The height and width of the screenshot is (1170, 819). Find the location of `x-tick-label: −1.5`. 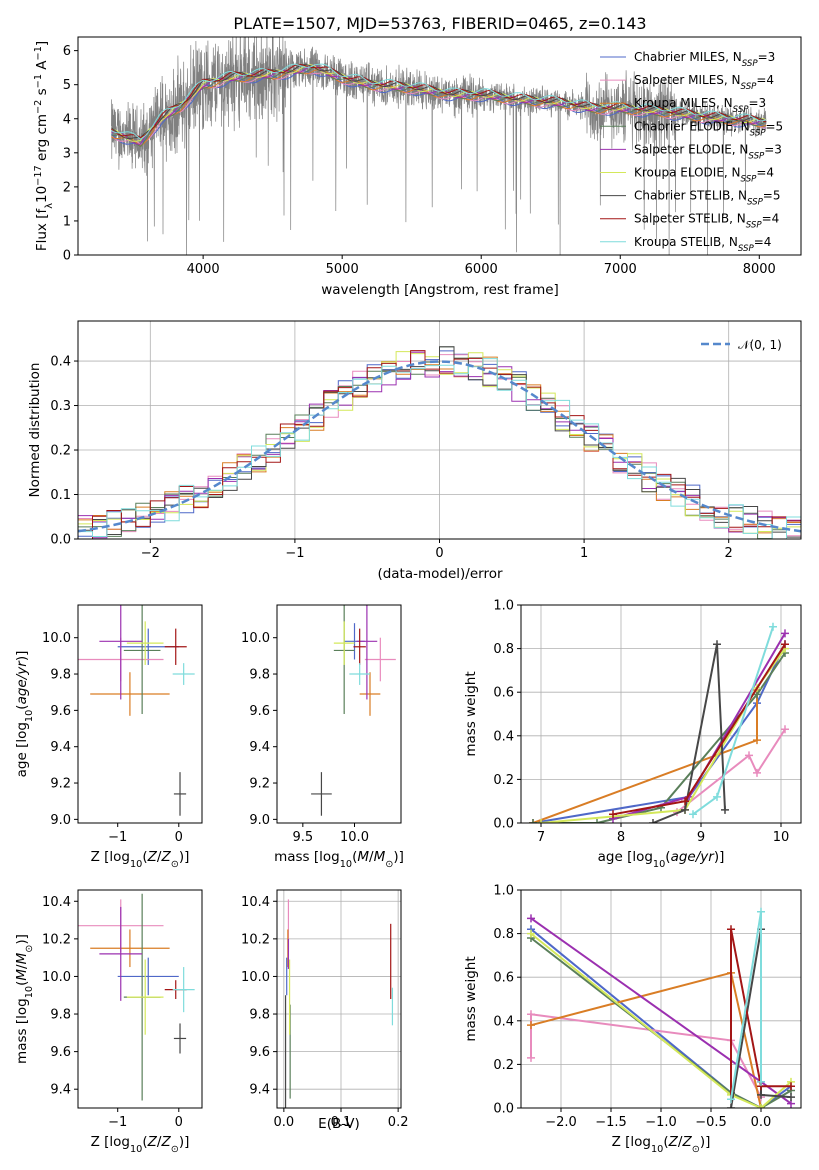

x-tick-label: −1.5 is located at coordinates (611, 1122).